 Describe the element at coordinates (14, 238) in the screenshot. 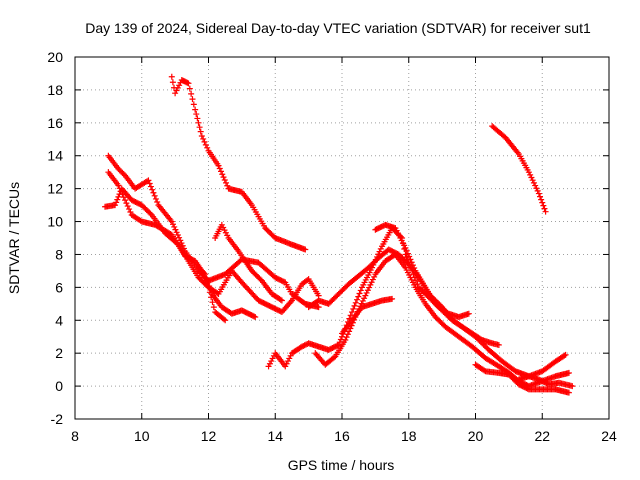

I see `y-axis-label: SDTVAR / TECUs` at that location.